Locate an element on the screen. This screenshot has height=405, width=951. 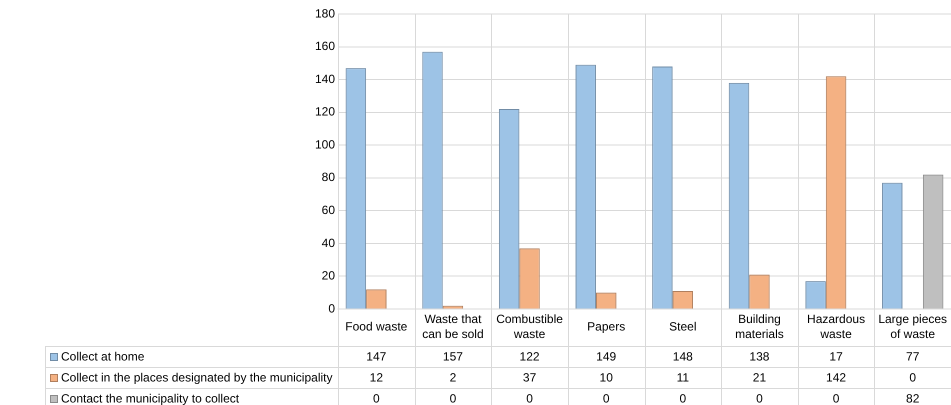
data-label: 148 is located at coordinates (683, 356).